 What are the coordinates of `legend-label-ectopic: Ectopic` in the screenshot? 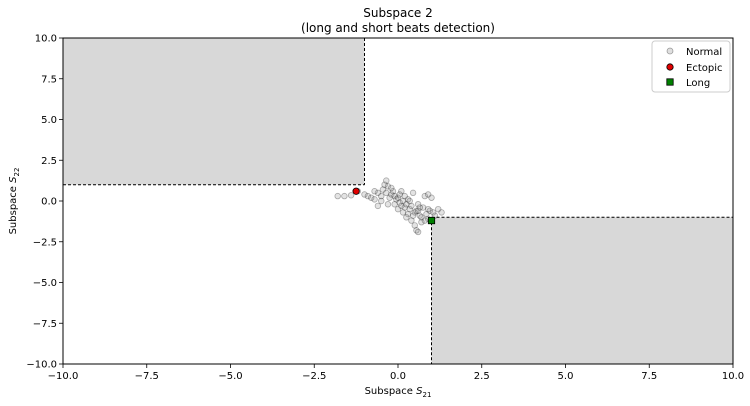 It's located at (704, 68).